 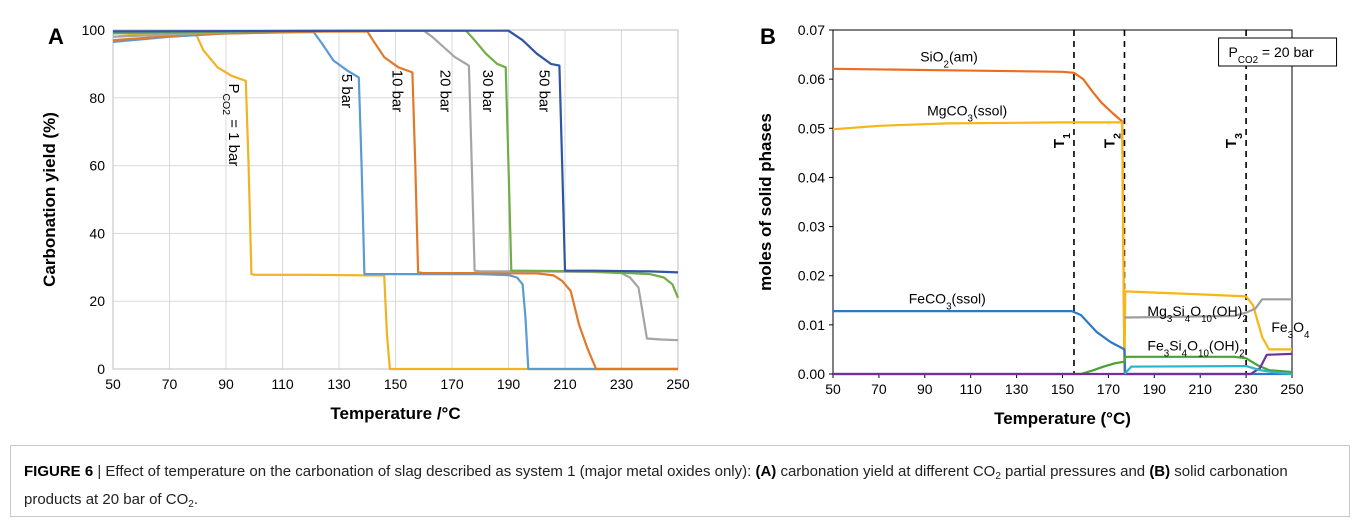 I want to click on panel-b-ytick-label-1: 0.01, so click(x=811, y=325).